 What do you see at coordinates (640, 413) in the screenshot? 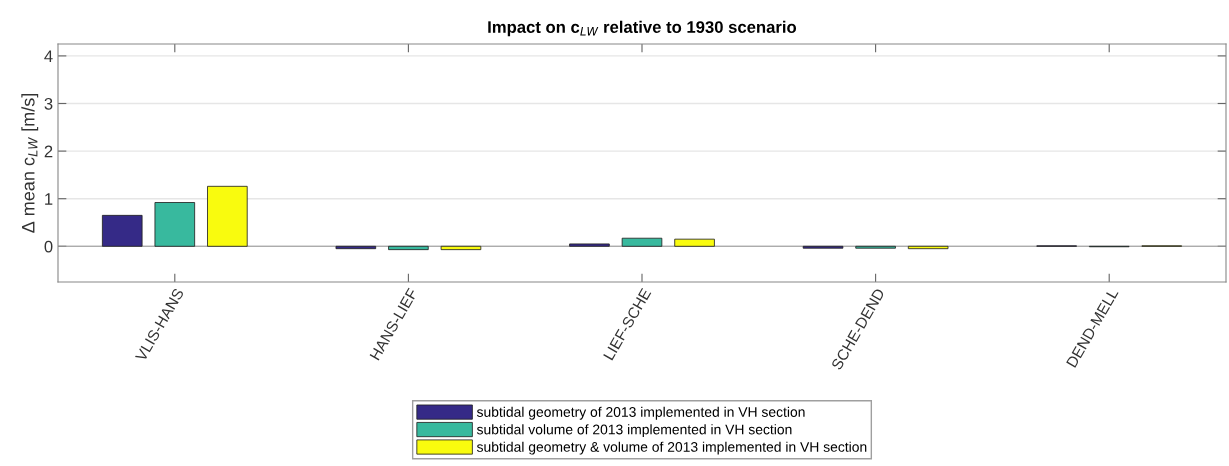
I see `legend-label: subtidal geometry of 2013 implemented in VH section` at bounding box center [640, 413].